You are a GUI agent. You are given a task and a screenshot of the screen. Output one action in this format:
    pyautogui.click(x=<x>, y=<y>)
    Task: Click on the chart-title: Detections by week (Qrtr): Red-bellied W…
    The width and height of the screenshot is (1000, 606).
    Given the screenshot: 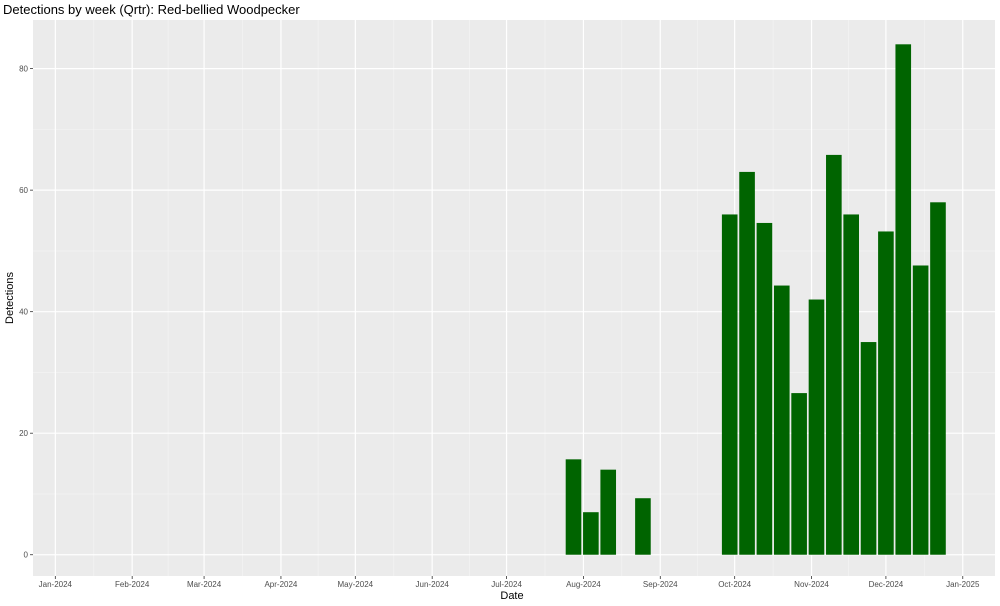 What is the action you would take?
    pyautogui.click(x=151, y=9)
    